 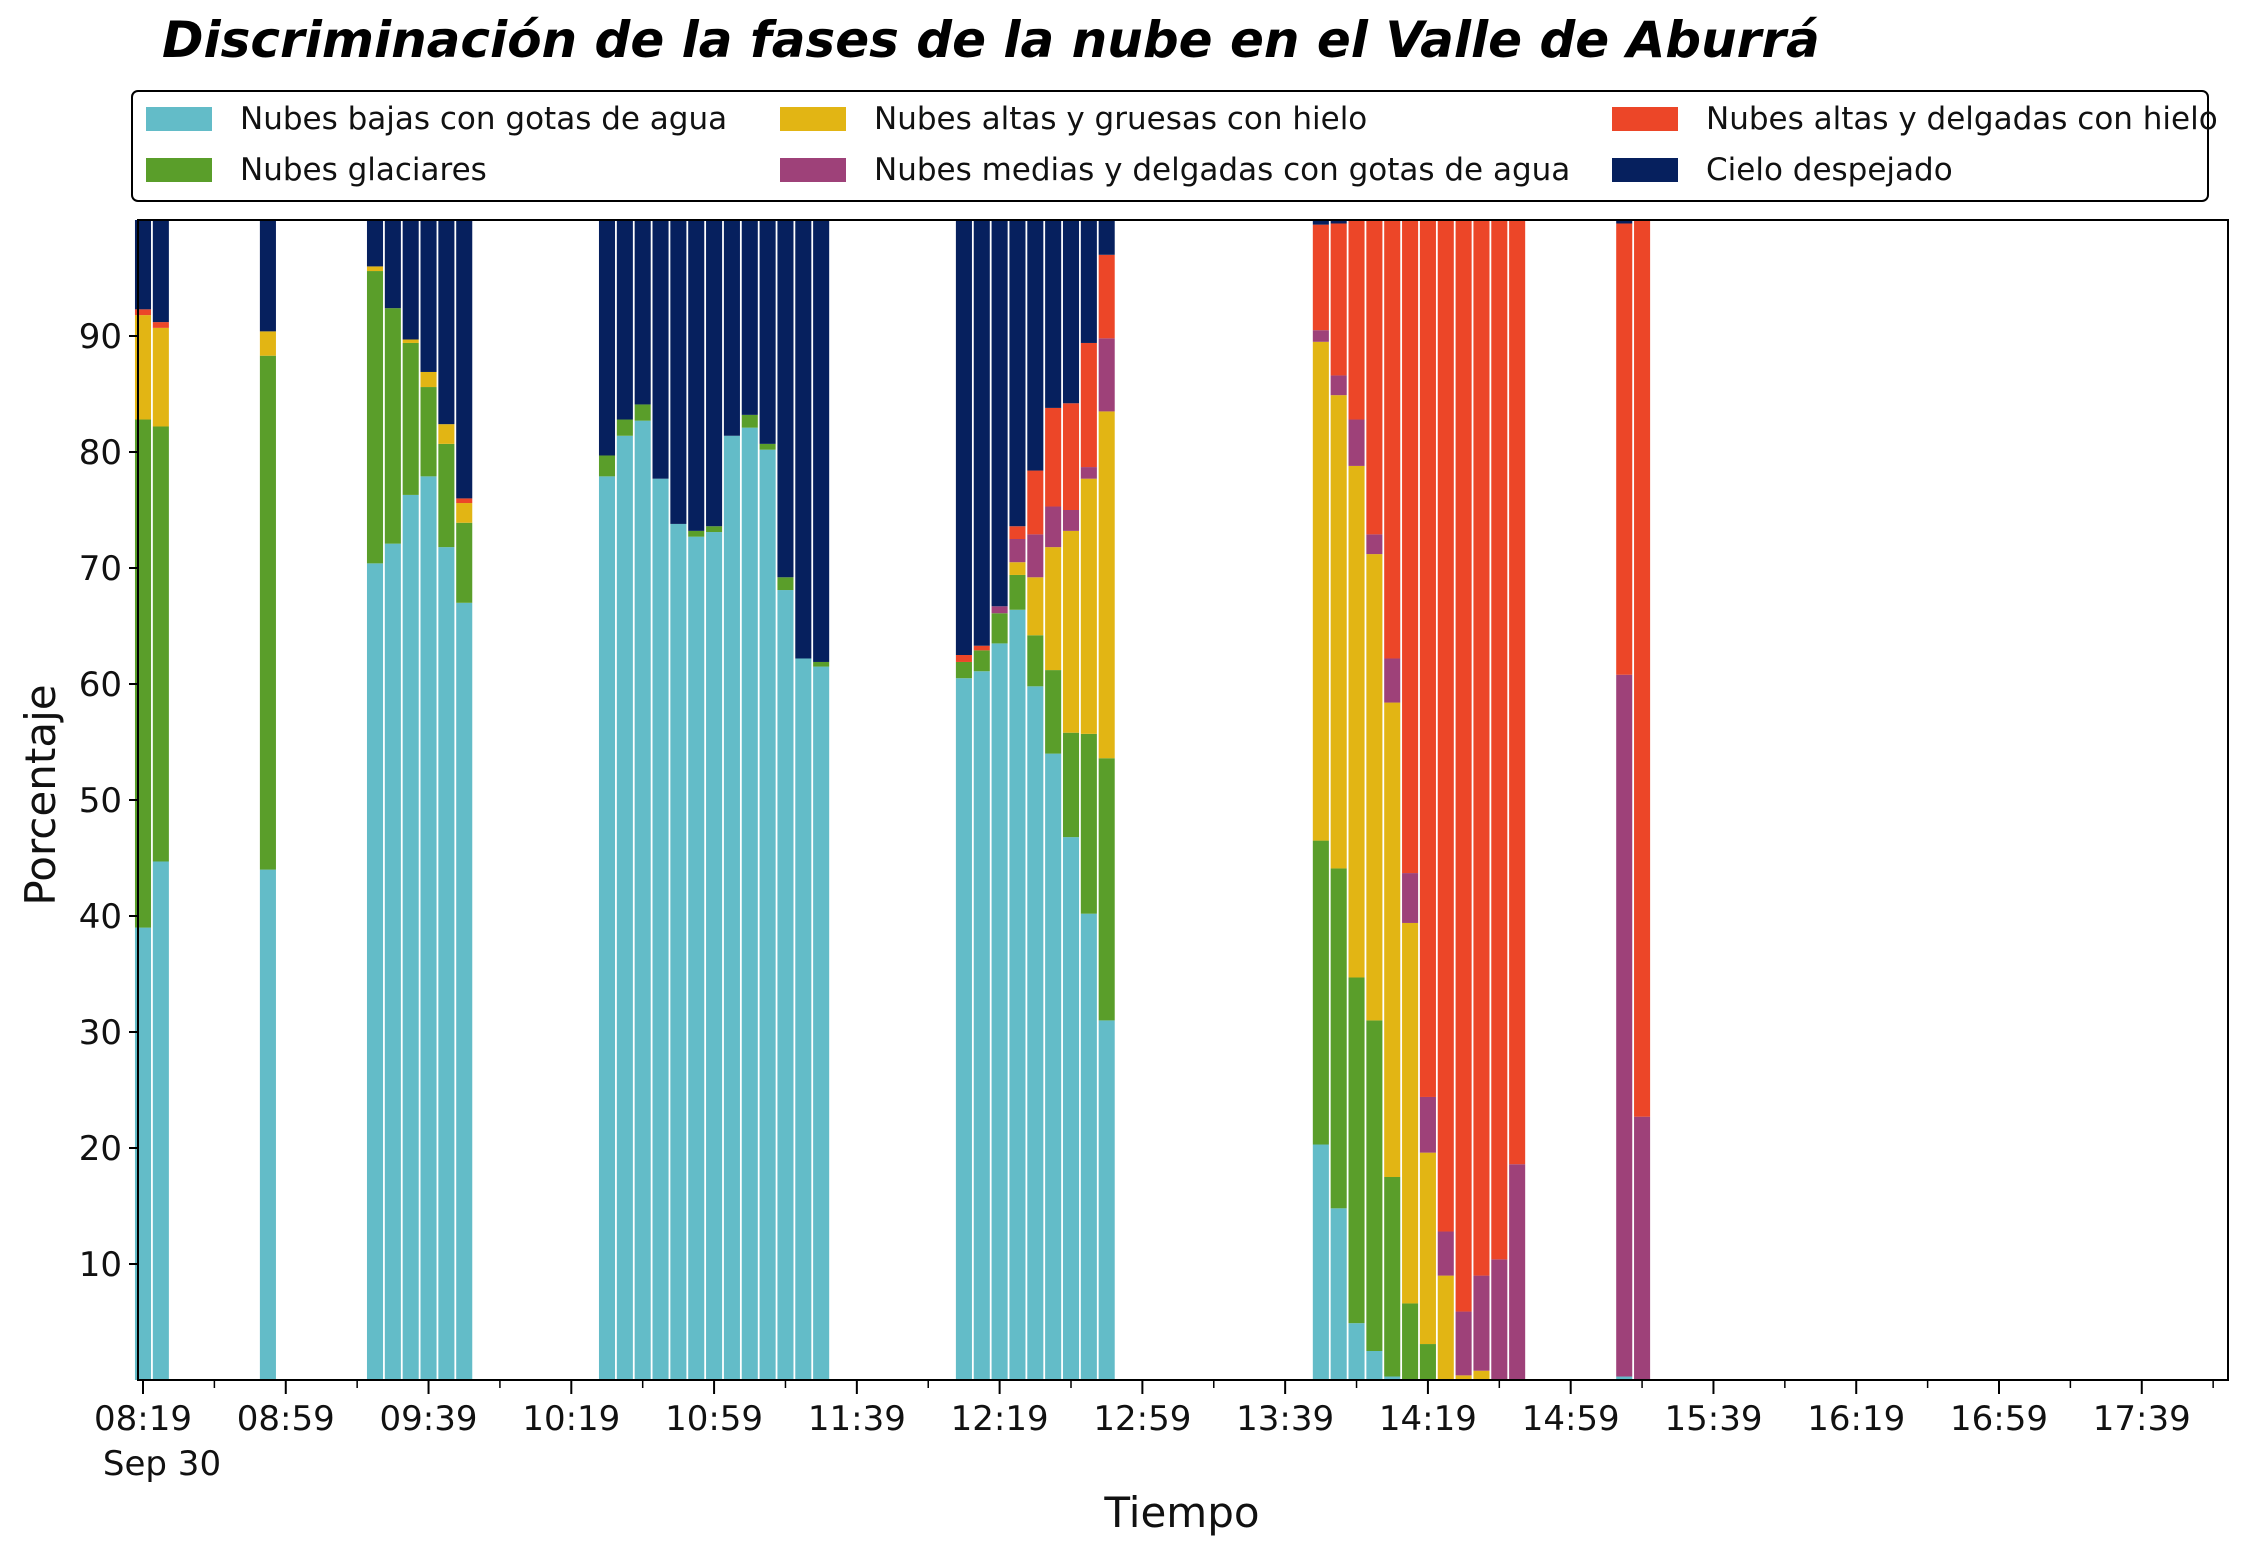 I want to click on bar-11:24-despejado, so click(x=803, y=439).